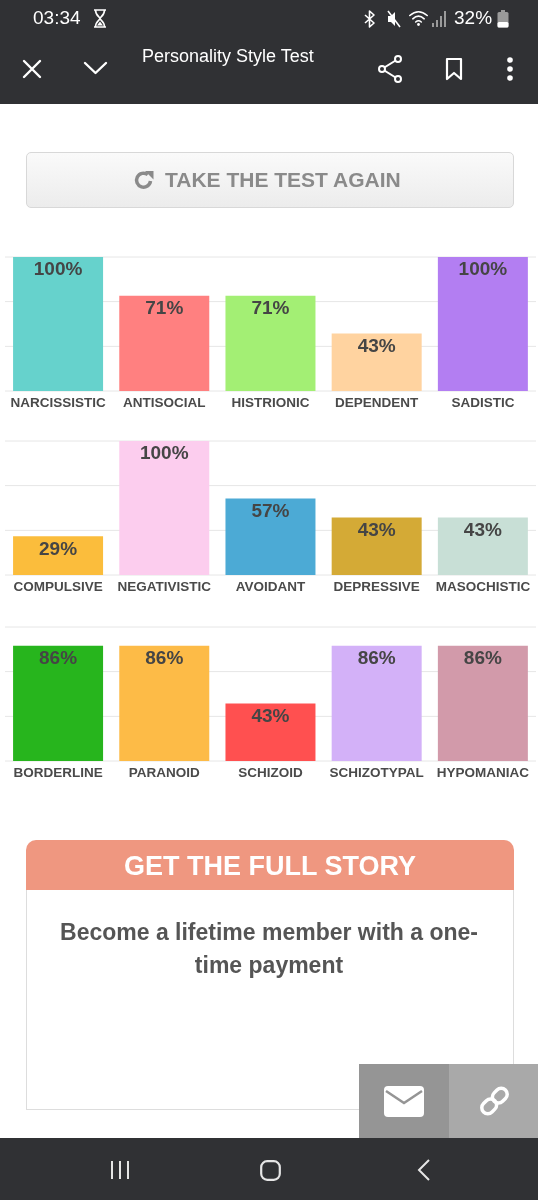 This screenshot has height=1200, width=538. Describe the element at coordinates (58, 772) in the screenshot. I see `x-tick-label: BORDERLINE` at that location.